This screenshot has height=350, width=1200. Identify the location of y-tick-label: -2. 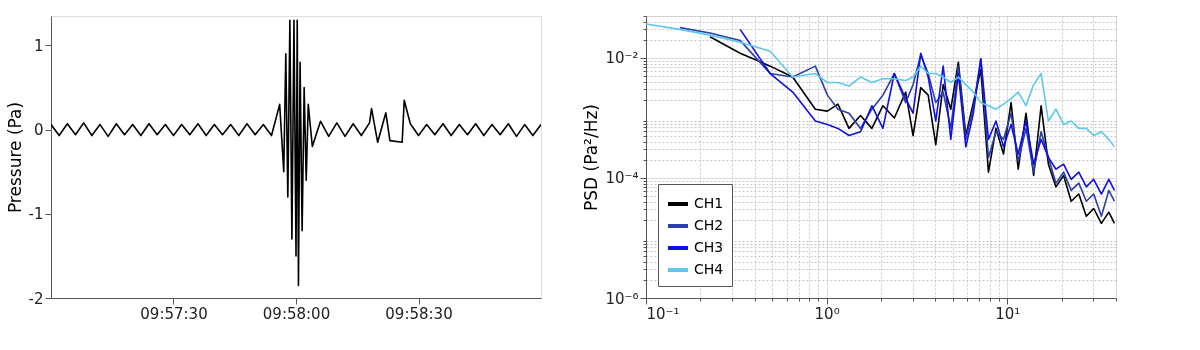
(36, 298).